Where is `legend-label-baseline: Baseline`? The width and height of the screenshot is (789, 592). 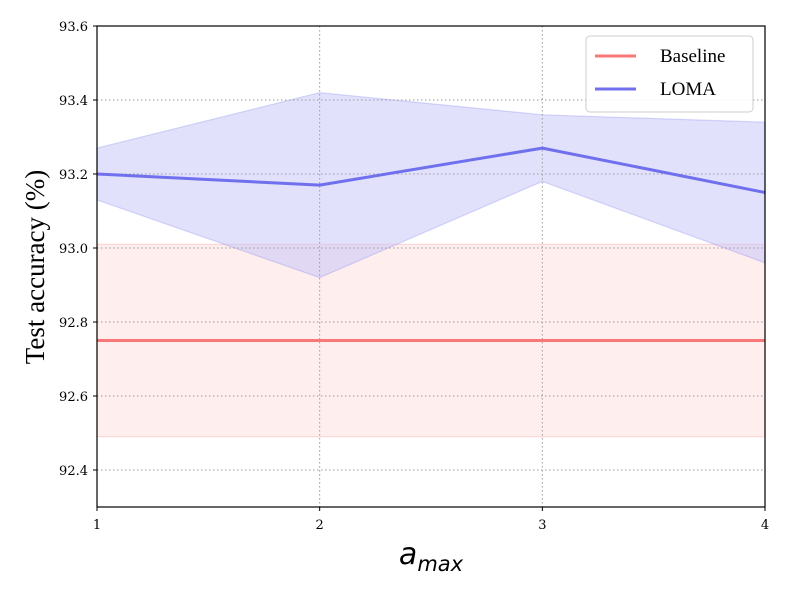 legend-label-baseline: Baseline is located at coordinates (692, 56).